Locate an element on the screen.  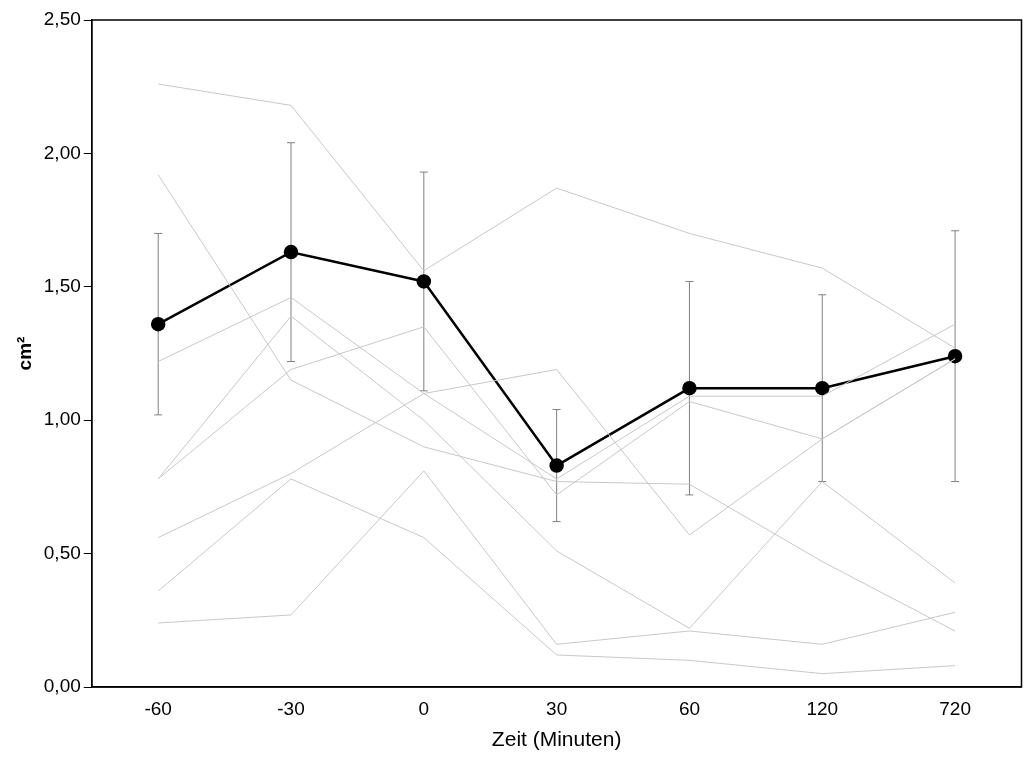
x-tick-label: 120 is located at coordinates (822, 708).